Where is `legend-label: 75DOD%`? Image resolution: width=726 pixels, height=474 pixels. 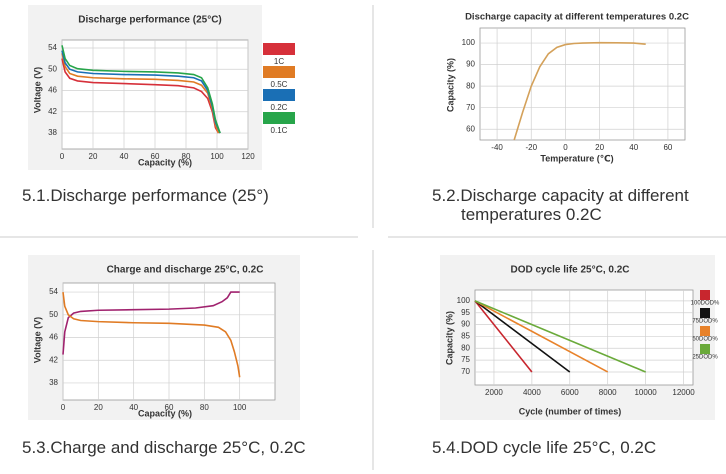
legend-label: 75DOD% is located at coordinates (705, 322).